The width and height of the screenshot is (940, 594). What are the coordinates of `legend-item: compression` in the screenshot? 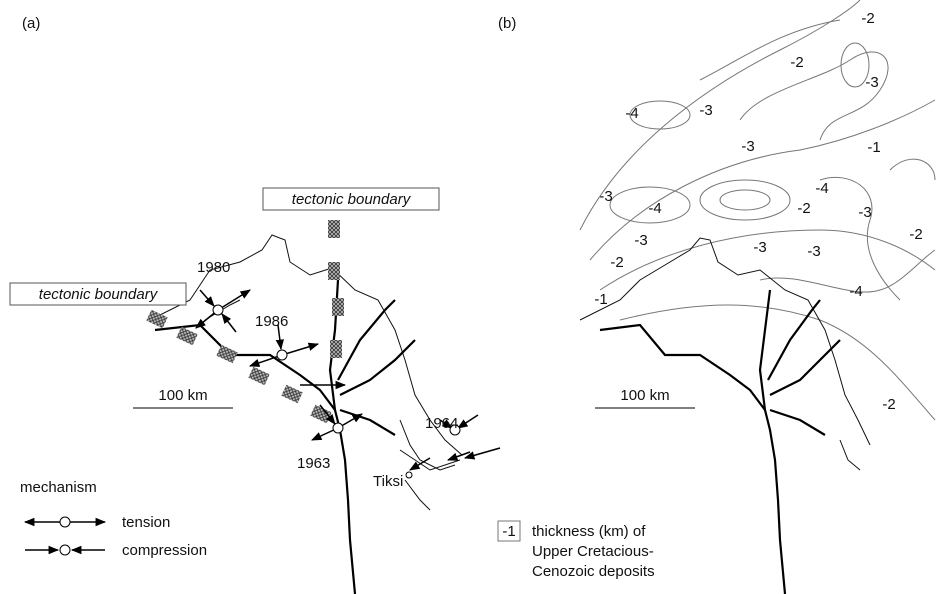 It's located at (164, 550).